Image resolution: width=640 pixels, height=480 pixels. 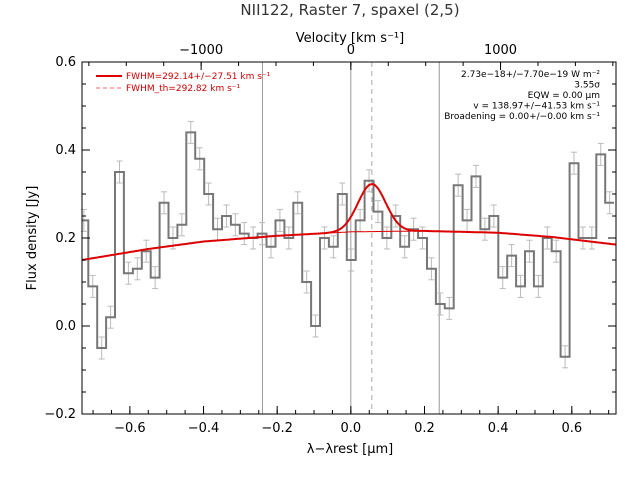 What do you see at coordinates (536, 107) in the screenshot?
I see `fit-annotation: v = 138.97+/−41.53 km s⁻¹` at bounding box center [536, 107].